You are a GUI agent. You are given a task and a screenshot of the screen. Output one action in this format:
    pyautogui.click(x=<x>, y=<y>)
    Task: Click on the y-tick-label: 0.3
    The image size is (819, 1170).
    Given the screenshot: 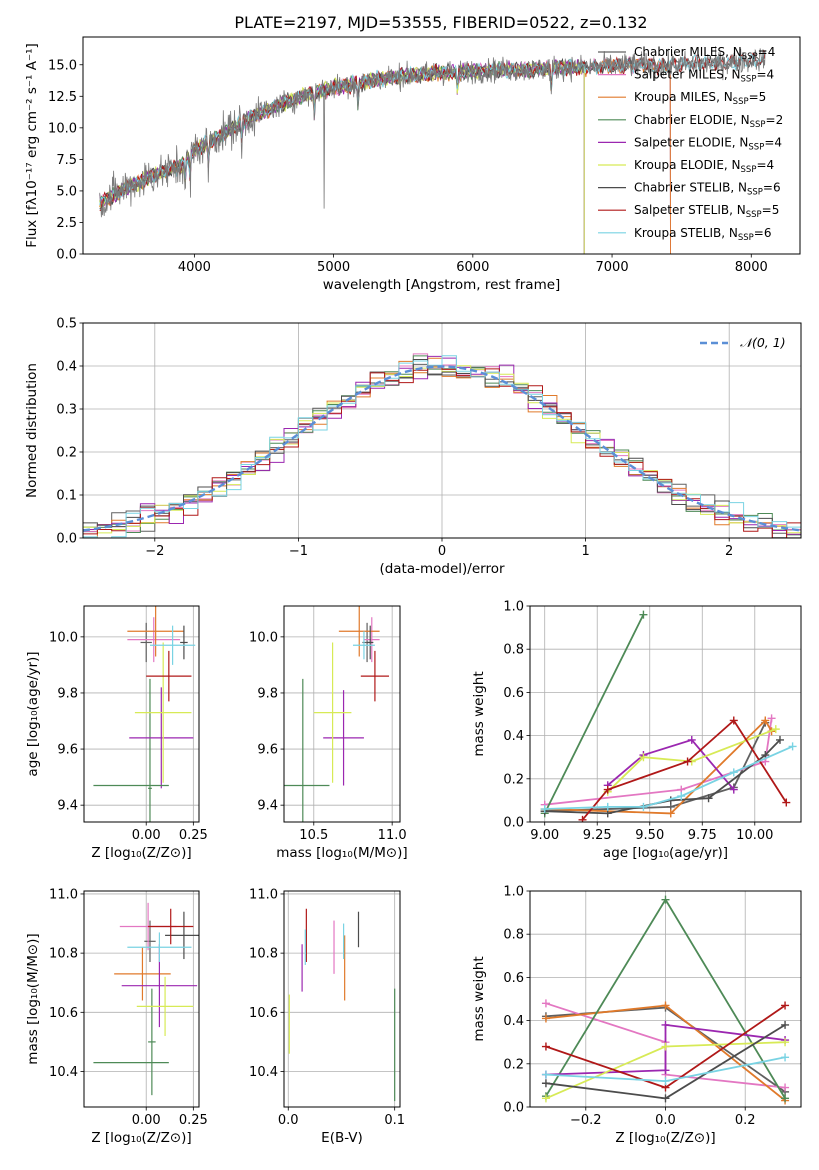 What is the action you would take?
    pyautogui.click(x=66, y=410)
    